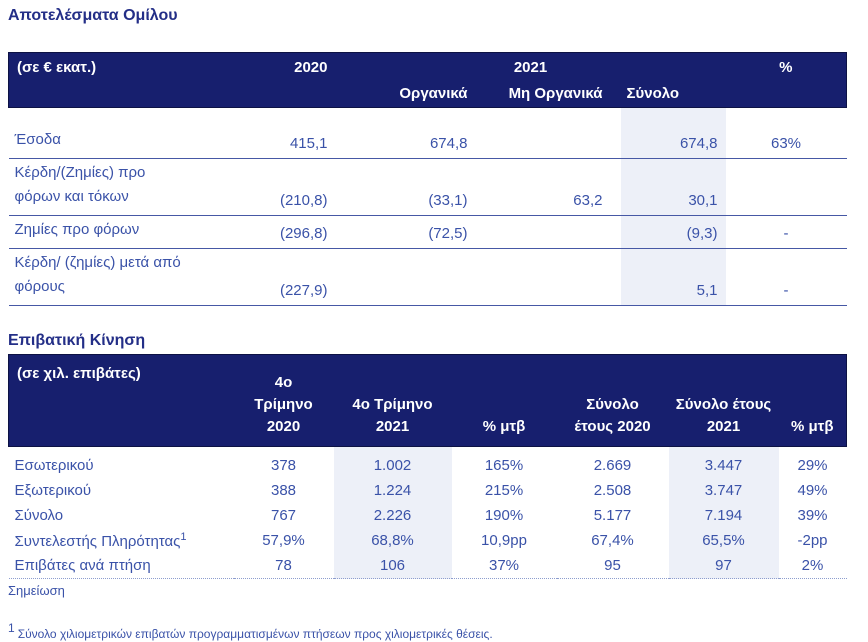  I want to click on cell-q4-2020: 388, so click(283, 490).